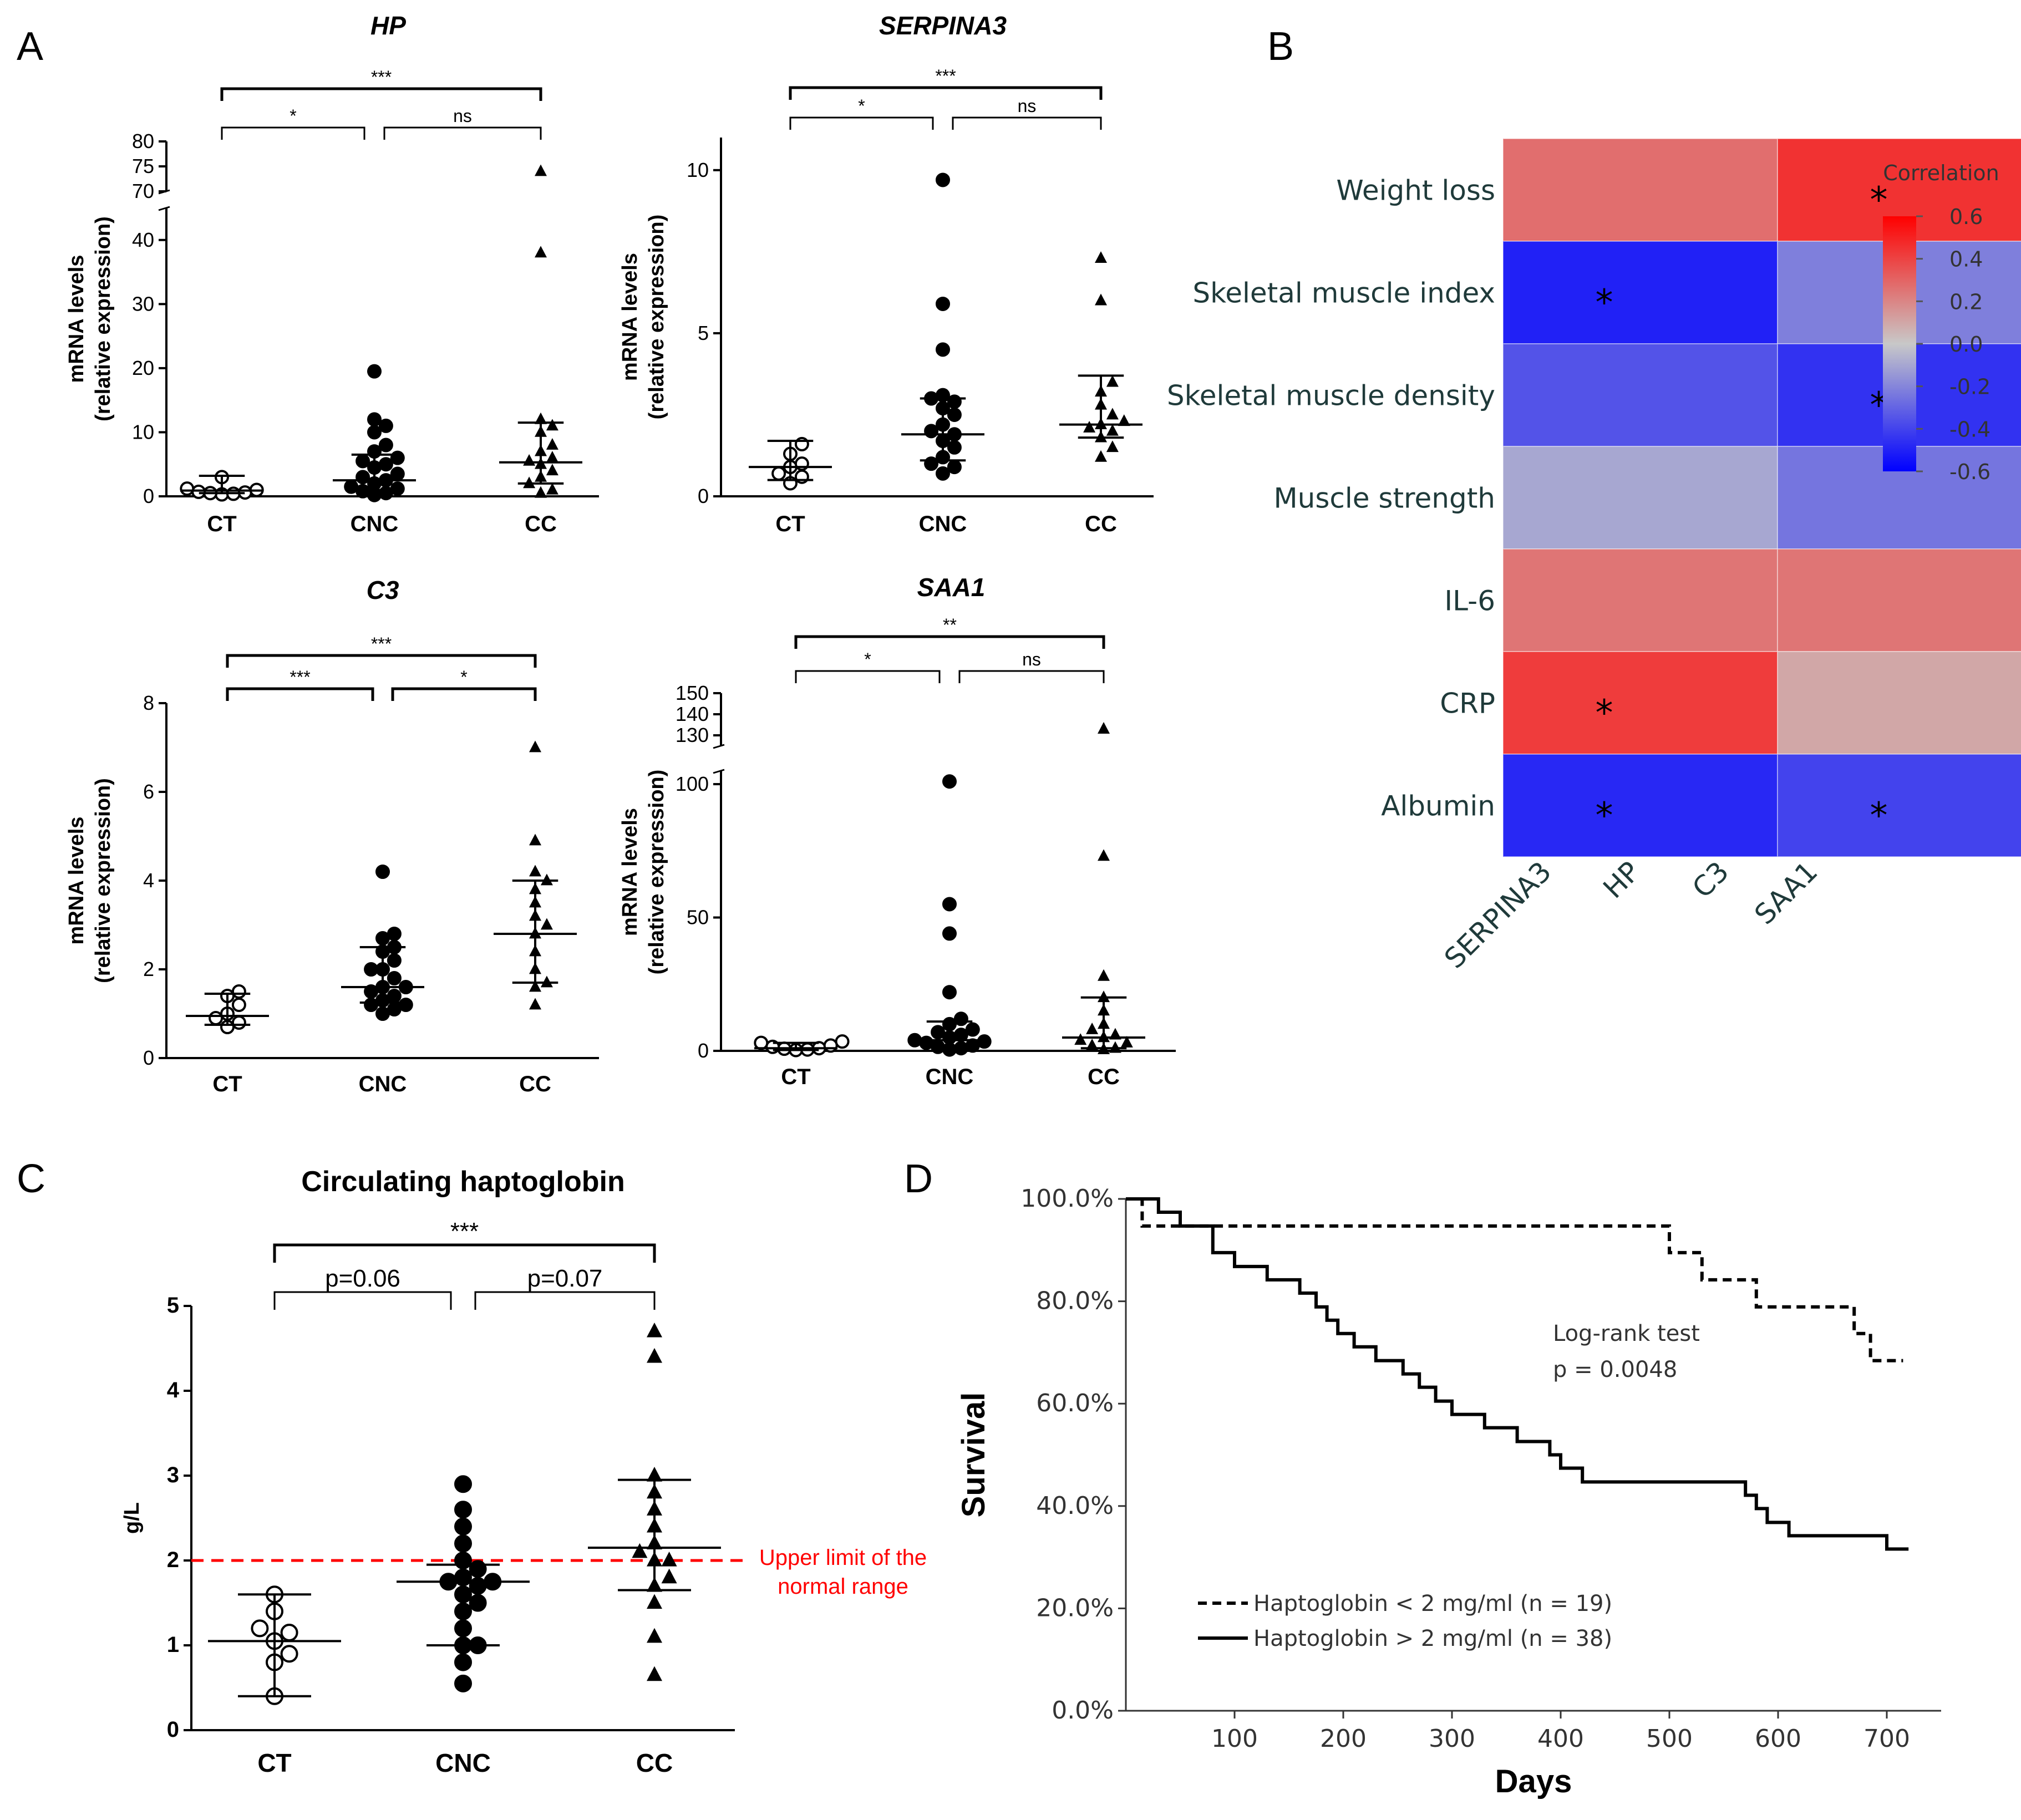 The height and width of the screenshot is (1820, 2021). Describe the element at coordinates (1622, 879) in the screenshot. I see `heatmap-column-label: HP` at that location.